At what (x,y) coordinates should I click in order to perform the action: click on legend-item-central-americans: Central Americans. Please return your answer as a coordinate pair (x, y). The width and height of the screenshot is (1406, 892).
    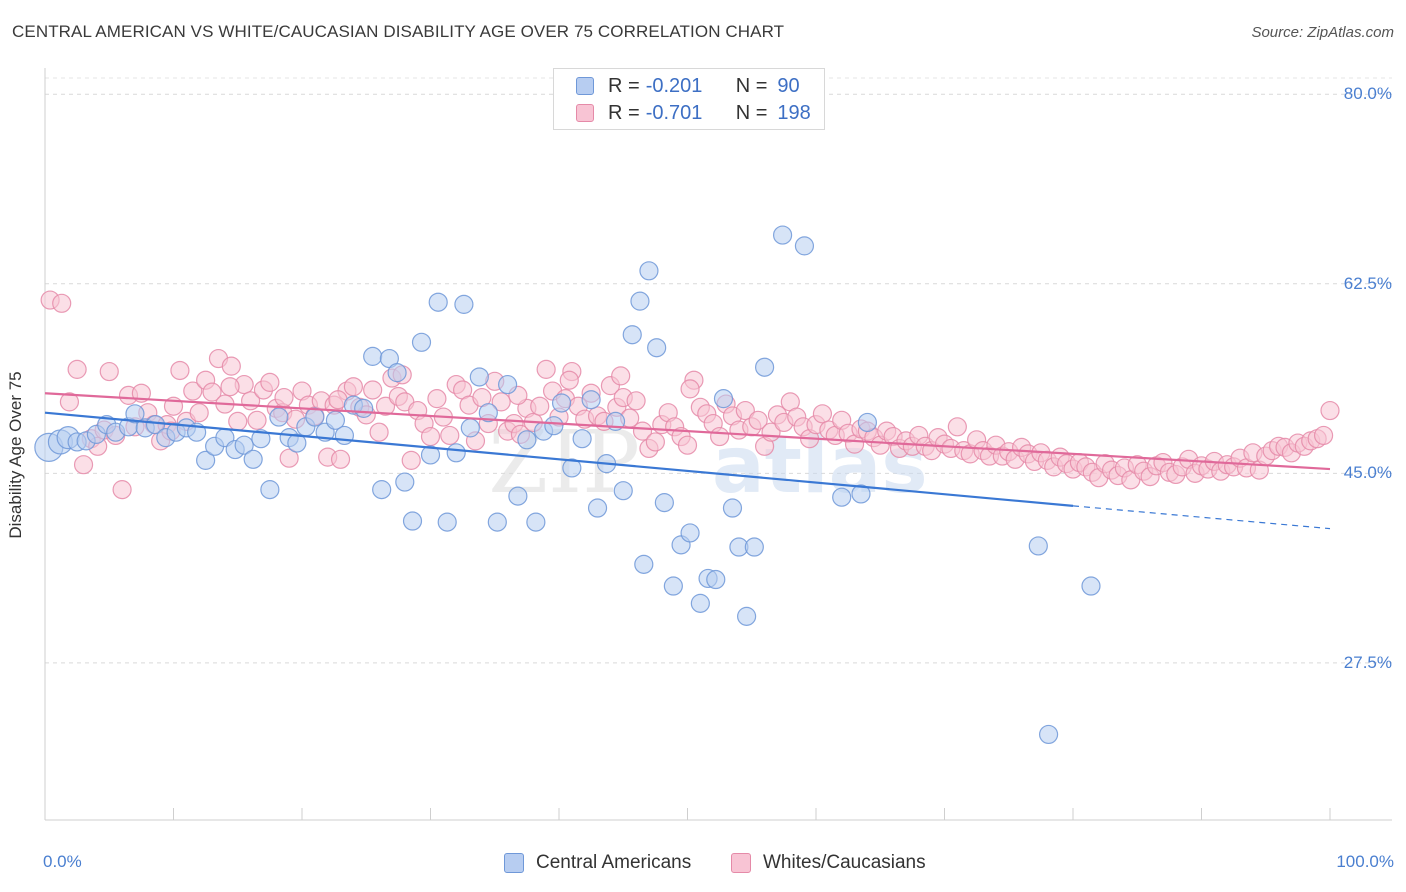
    Looking at the image, I should click on (597, 863).